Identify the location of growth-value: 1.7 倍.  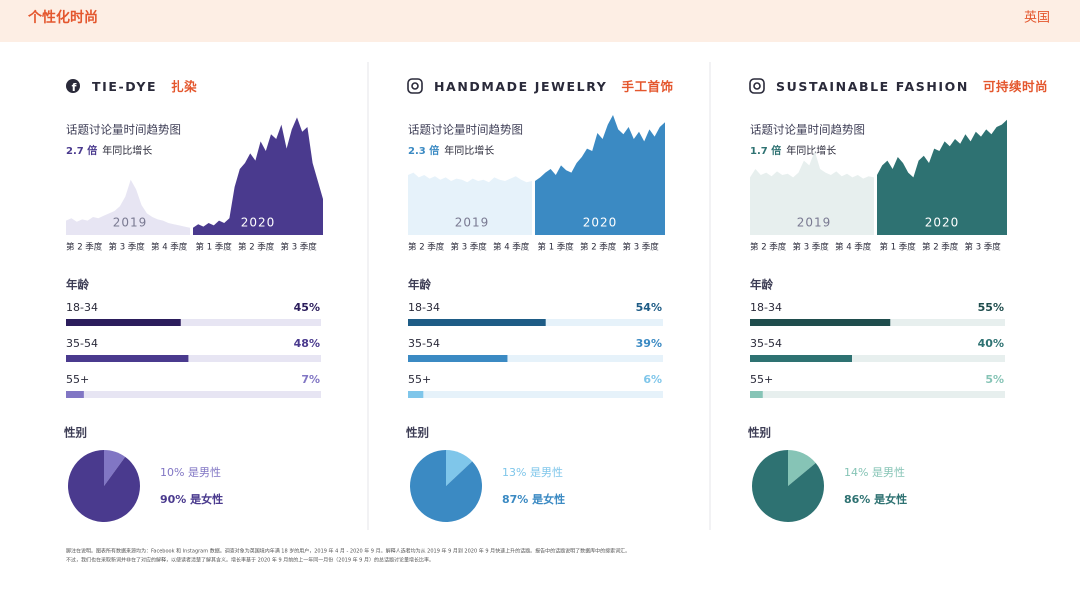
(765, 150).